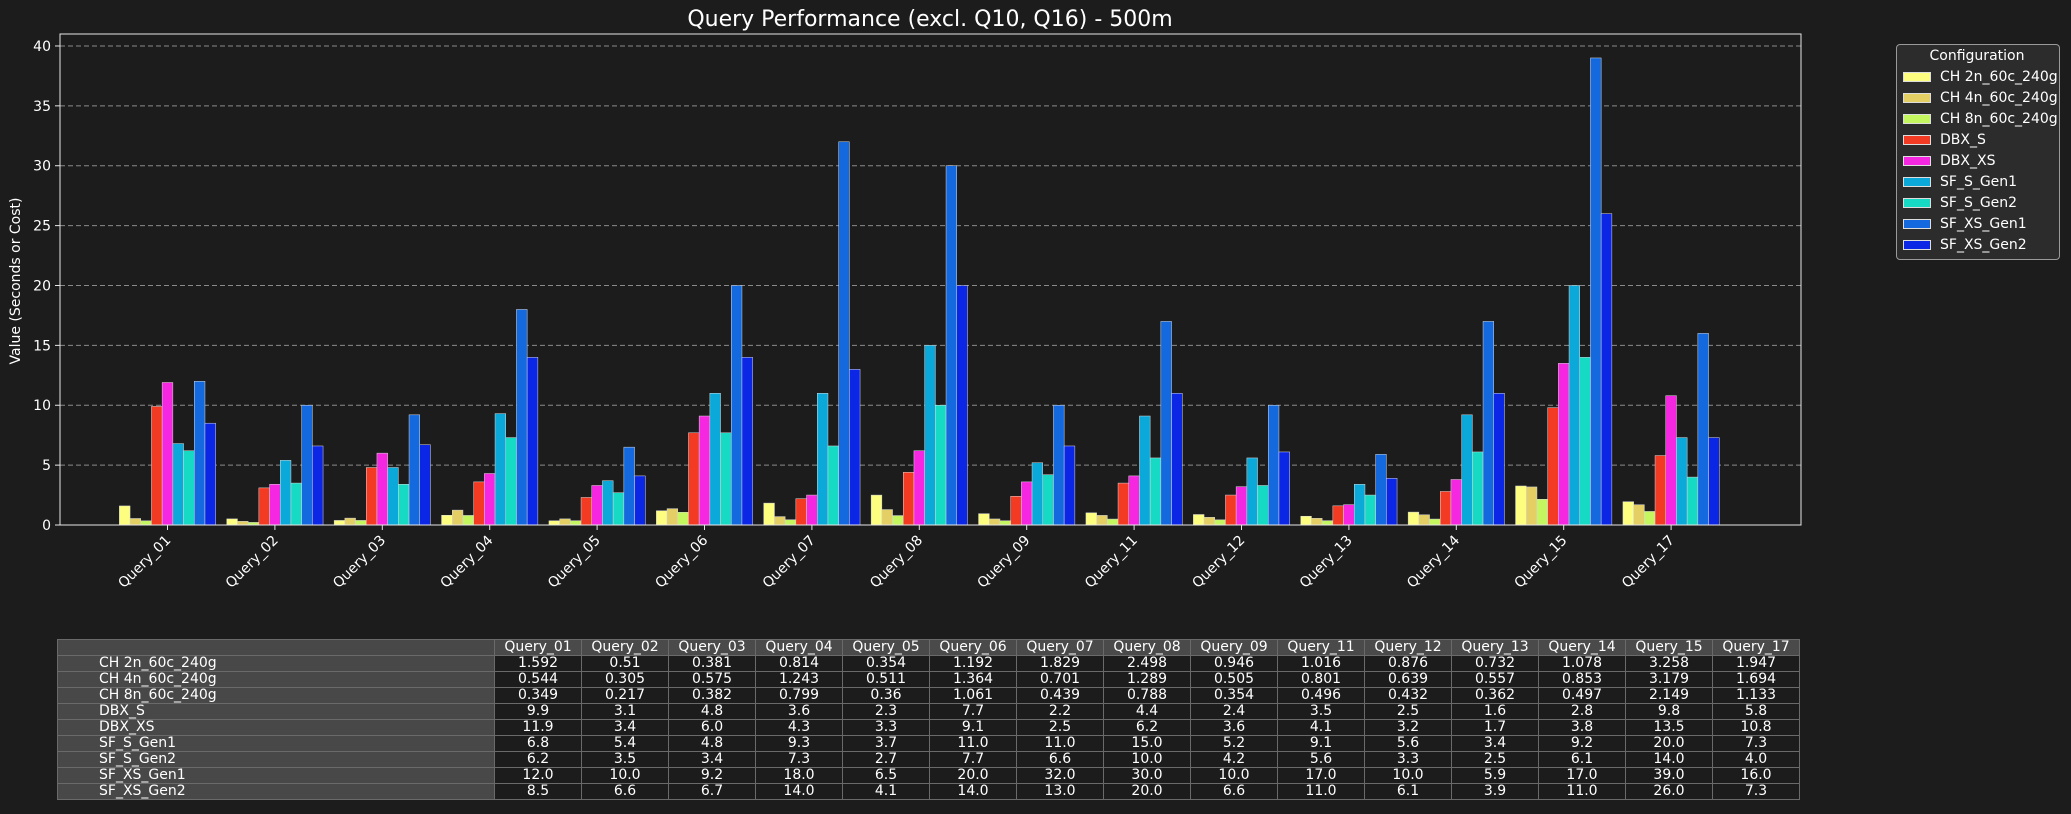  I want to click on table-cell: 0.217, so click(625, 695).